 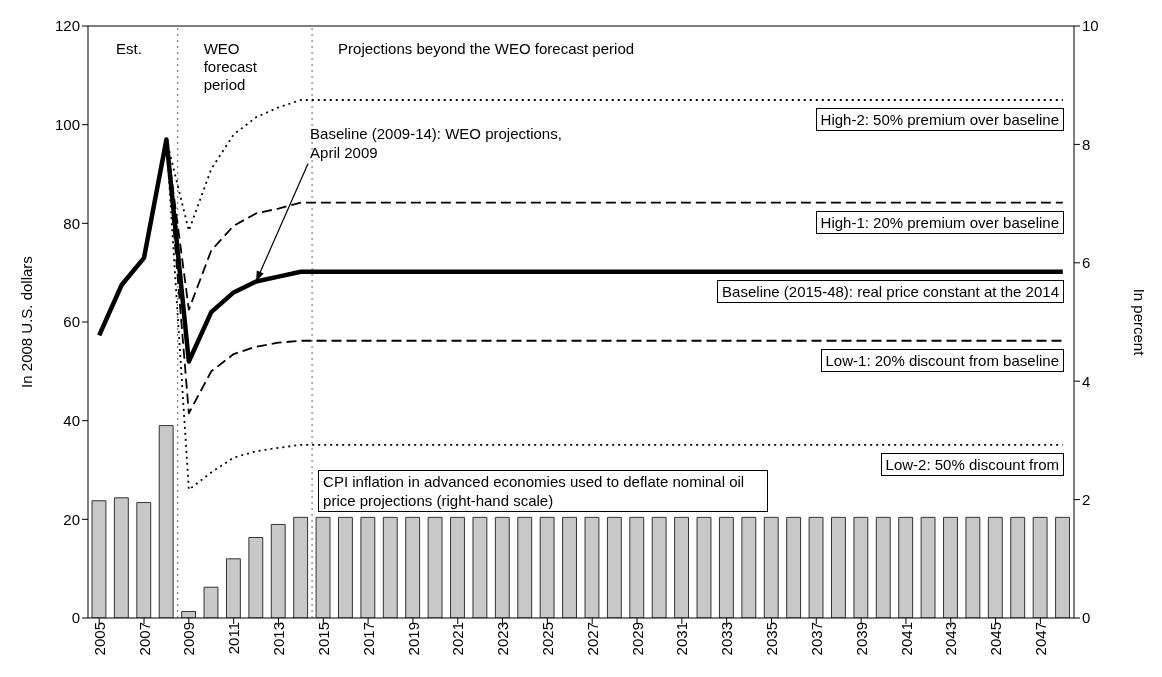 I want to click on series-label: High-2: 50% premium over baseline, so click(x=939, y=119).